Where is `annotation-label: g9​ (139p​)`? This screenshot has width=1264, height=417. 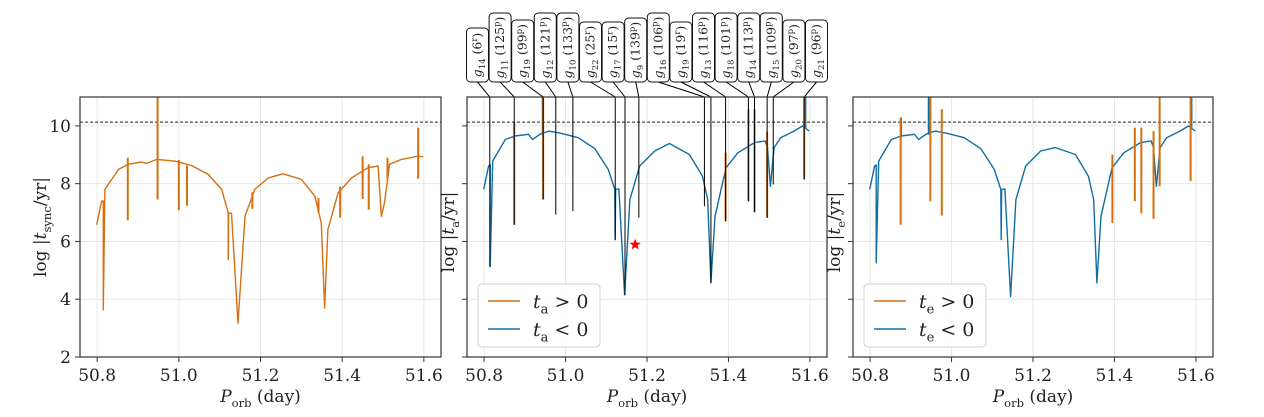
annotation-label: g9​ (139p​) is located at coordinates (637, 50).